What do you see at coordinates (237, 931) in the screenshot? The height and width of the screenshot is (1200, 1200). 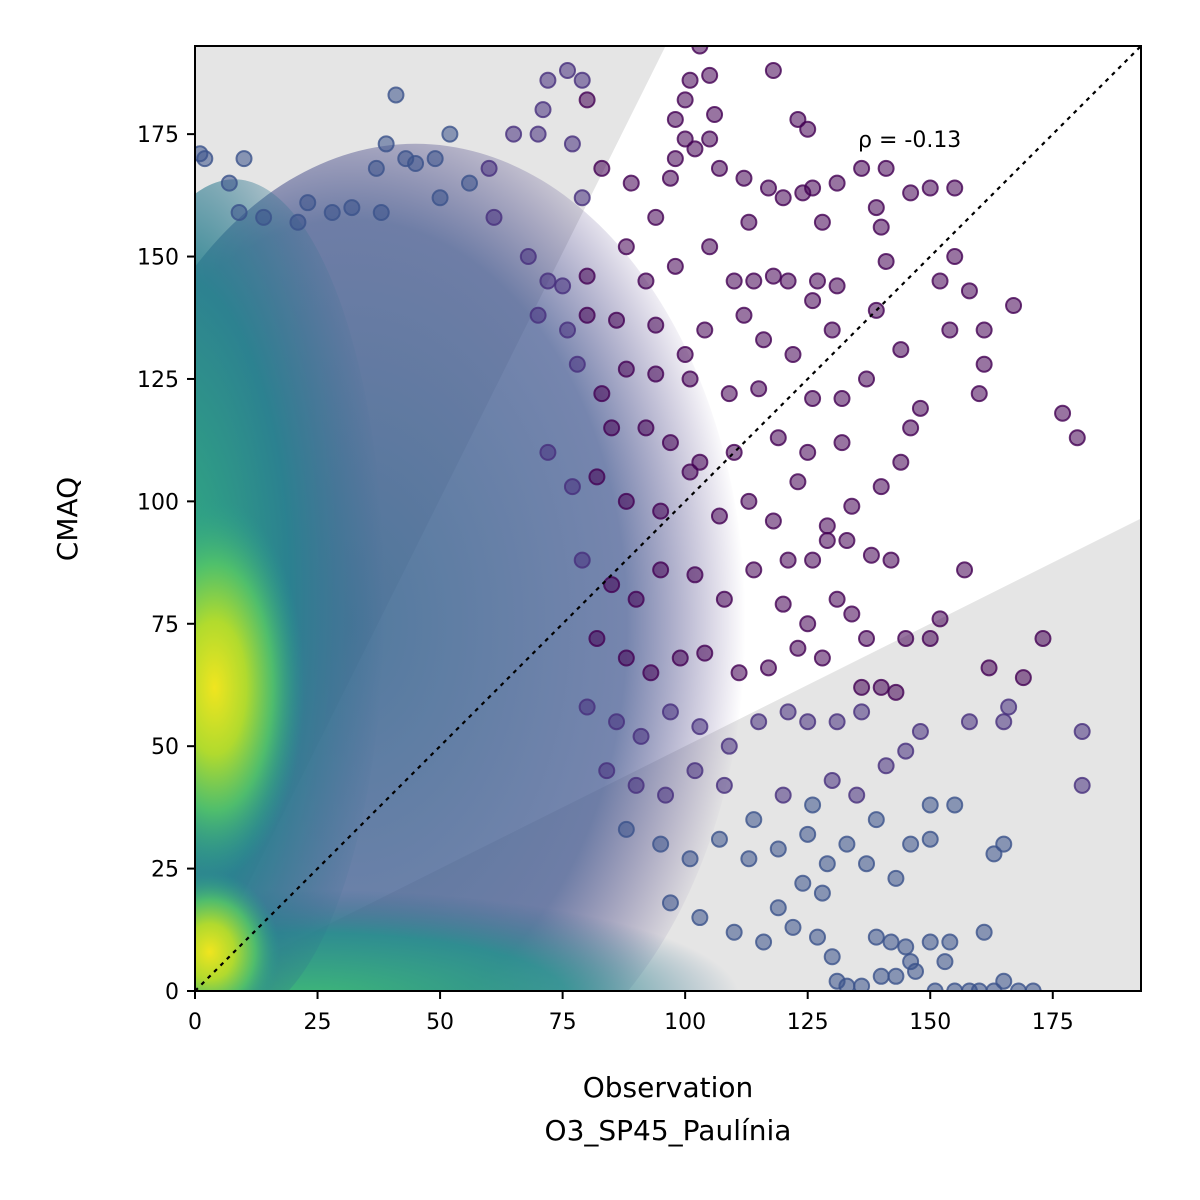 I see `density-origin` at bounding box center [237, 931].